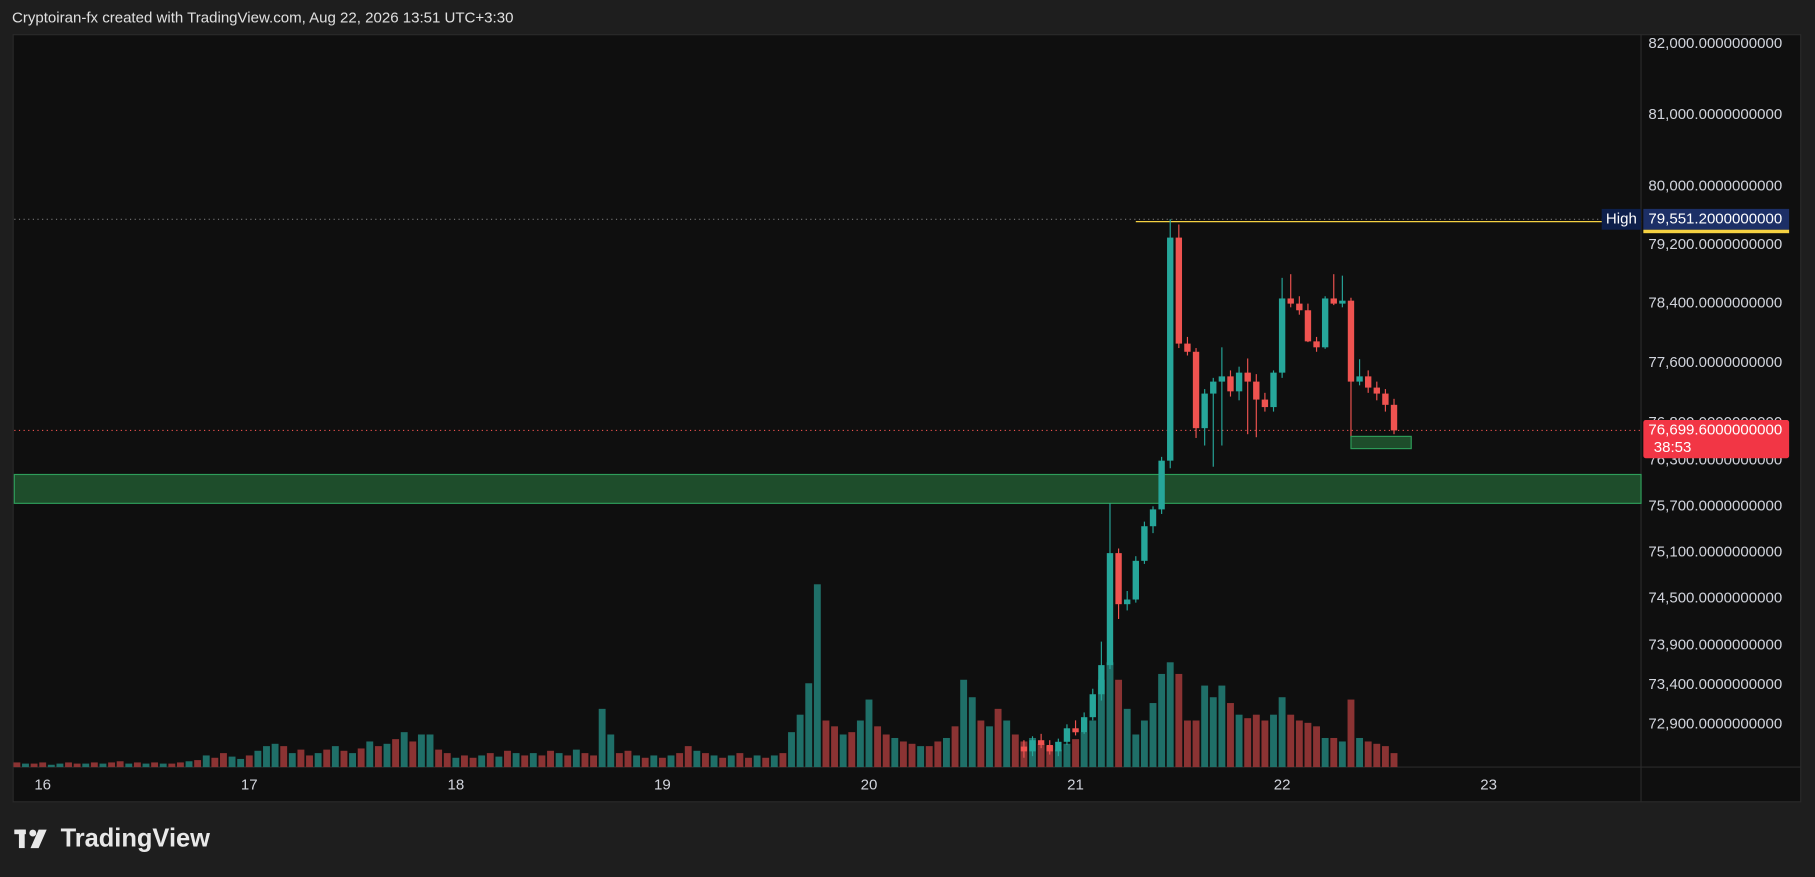 The height and width of the screenshot is (877, 1815). What do you see at coordinates (1715, 244) in the screenshot?
I see `y-tick-label: 79,200.0000000000` at bounding box center [1715, 244].